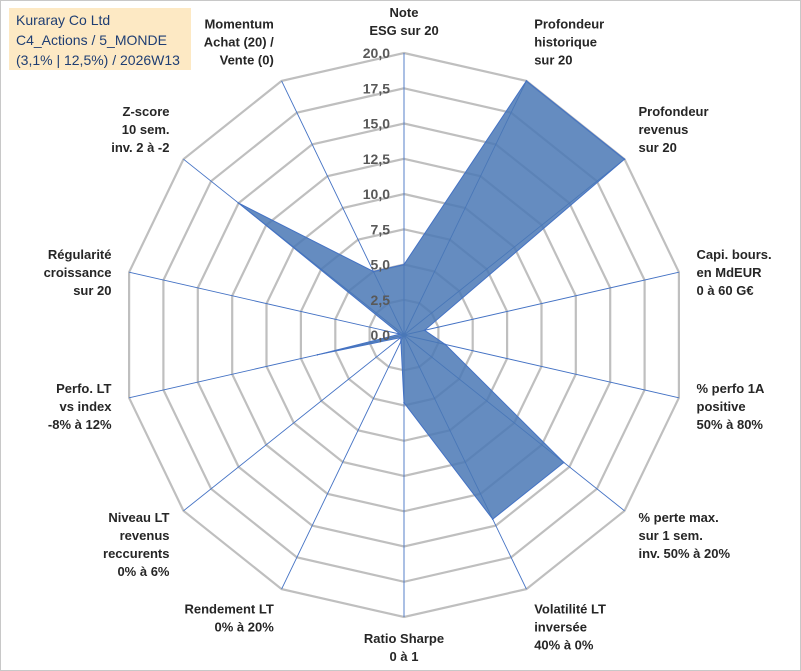  Describe the element at coordinates (376, 124) in the screenshot. I see `radial-tick-label: 15,0` at that location.